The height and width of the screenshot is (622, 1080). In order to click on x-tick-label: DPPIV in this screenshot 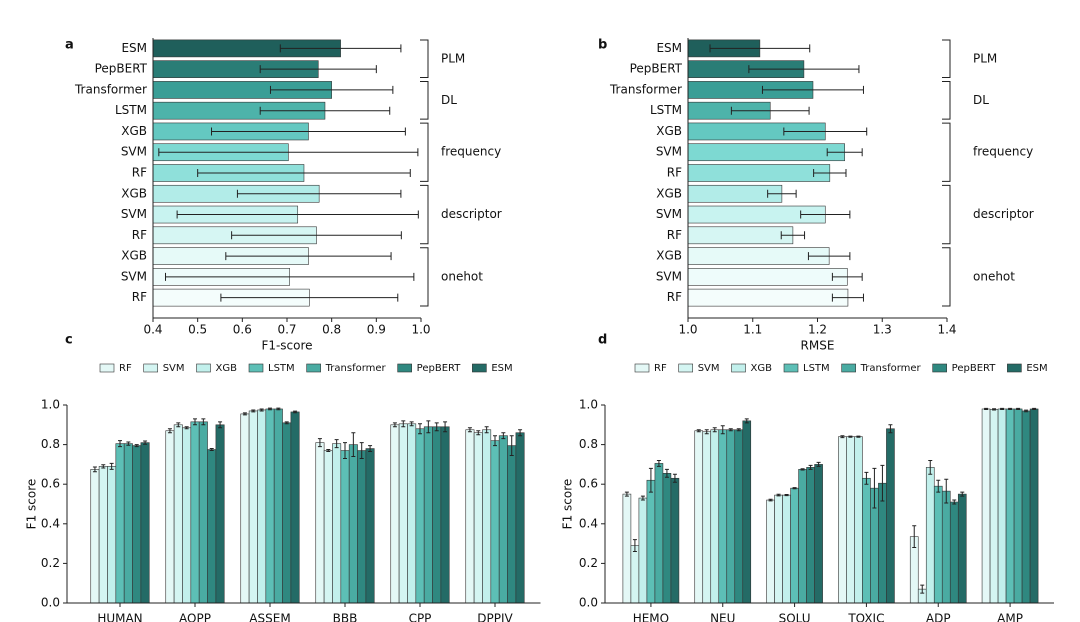, I will do `click(495, 617)`.